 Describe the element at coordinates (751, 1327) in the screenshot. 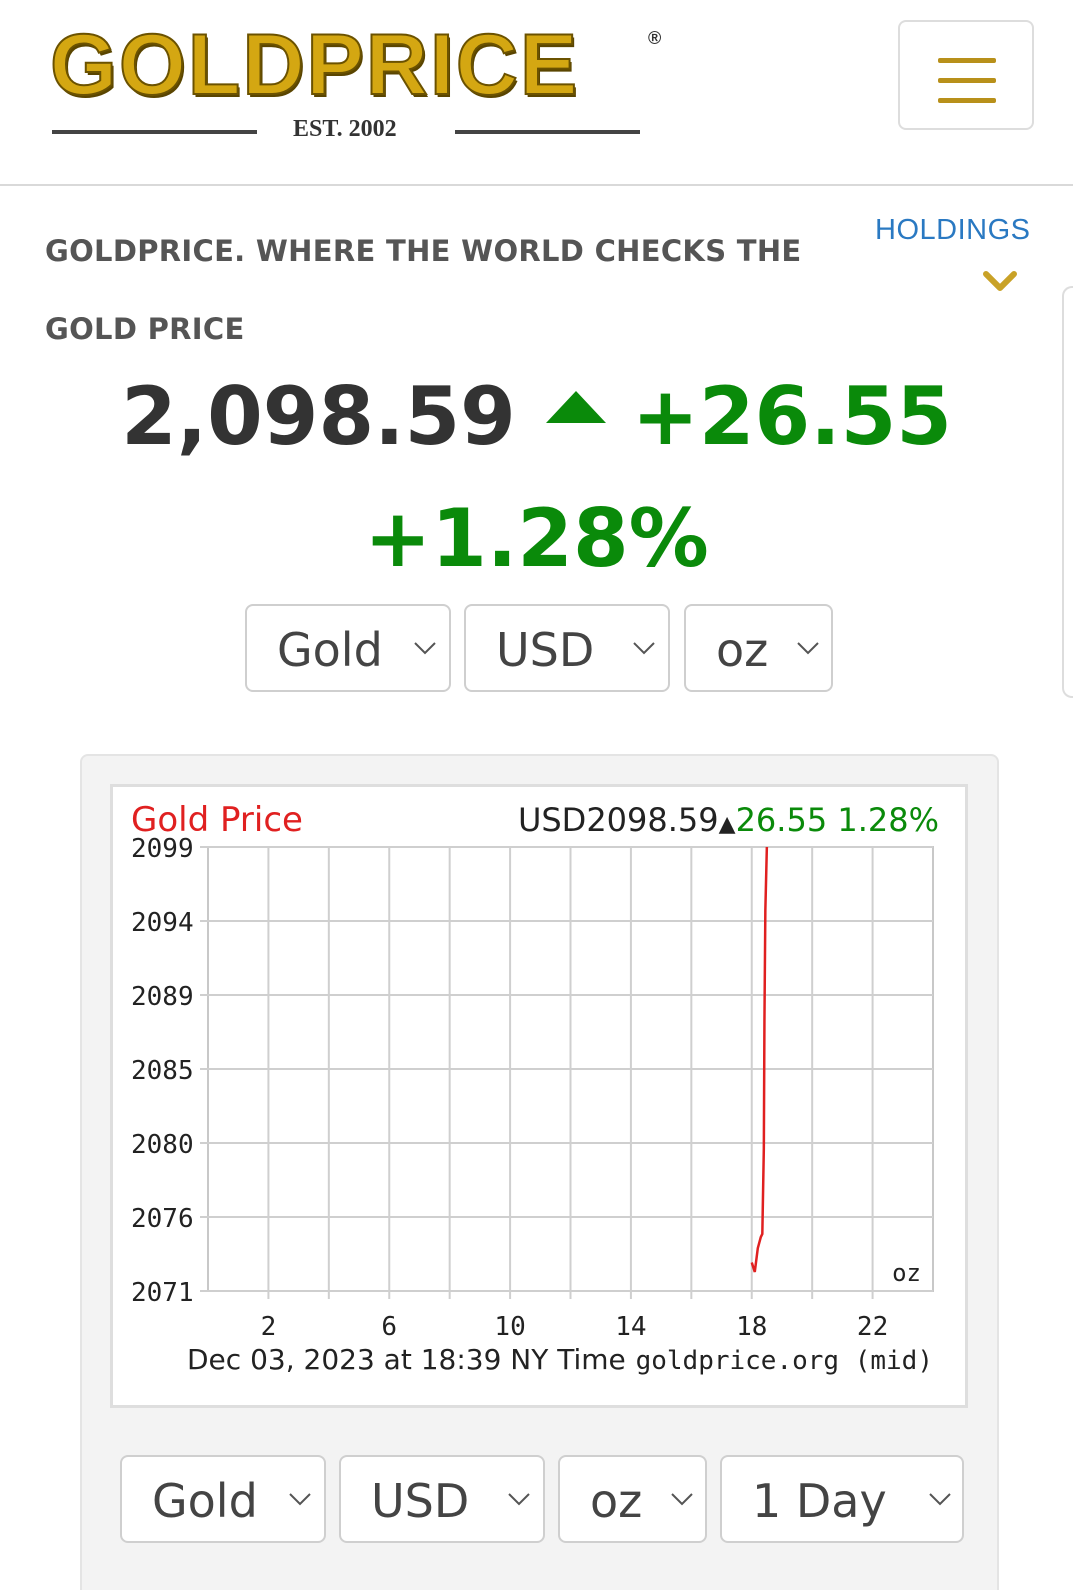

I see `chart-x-tick-label: 18` at that location.